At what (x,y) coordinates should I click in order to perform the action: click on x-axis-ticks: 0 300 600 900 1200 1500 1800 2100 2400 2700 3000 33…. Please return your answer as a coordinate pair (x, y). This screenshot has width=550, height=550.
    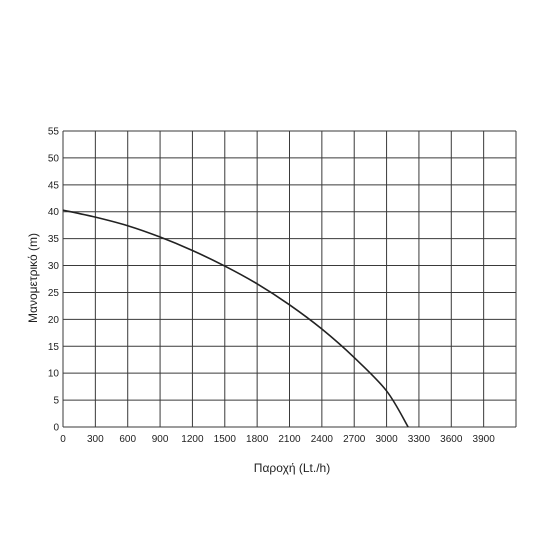
    Looking at the image, I should click on (277, 439).